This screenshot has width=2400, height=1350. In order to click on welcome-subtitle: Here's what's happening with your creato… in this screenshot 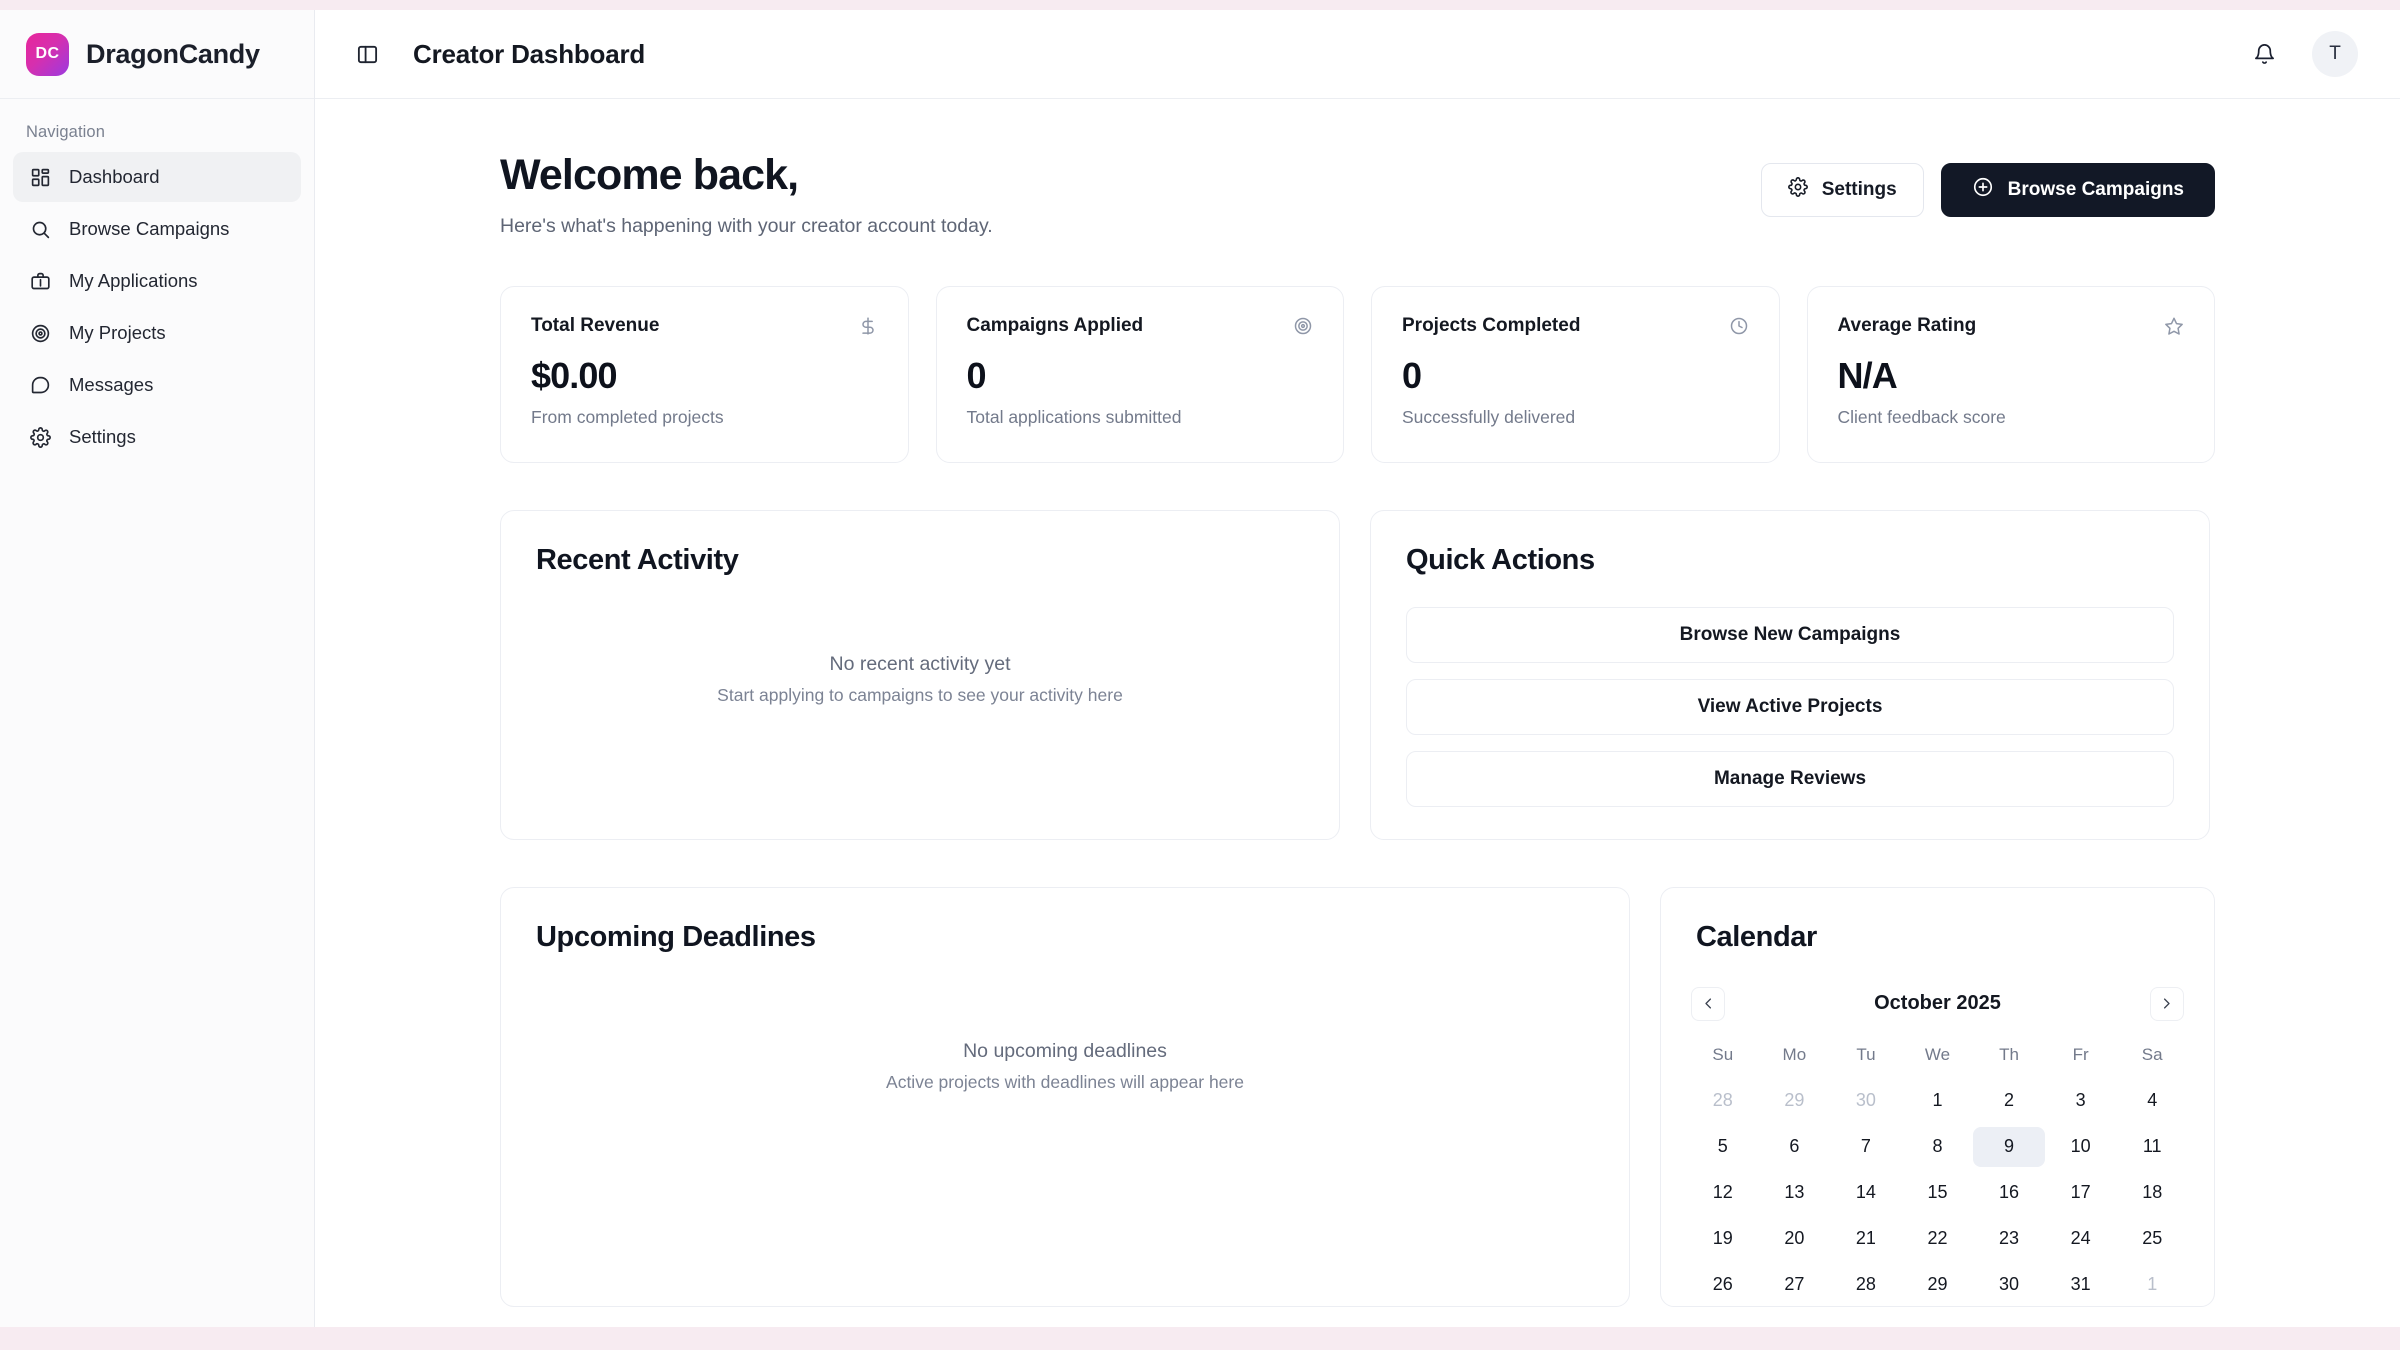, I will do `click(746, 226)`.